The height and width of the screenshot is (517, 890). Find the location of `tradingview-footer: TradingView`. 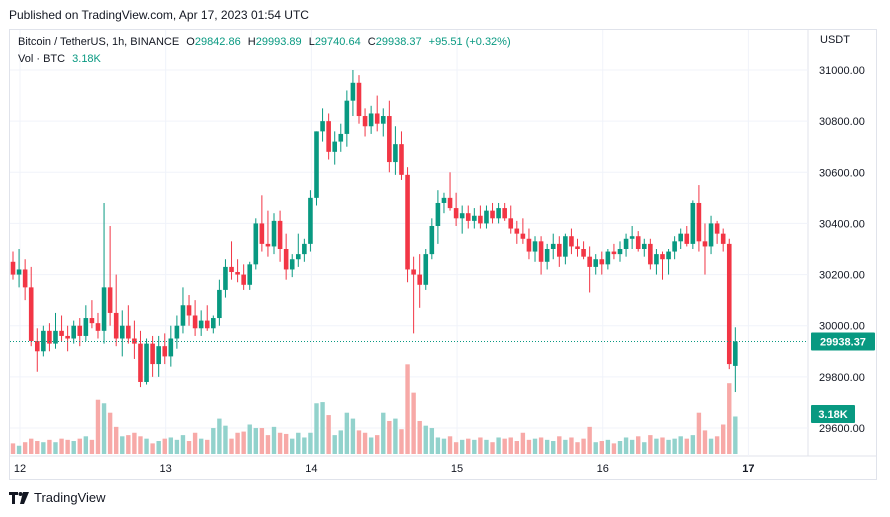

tradingview-footer: TradingView is located at coordinates (57, 497).